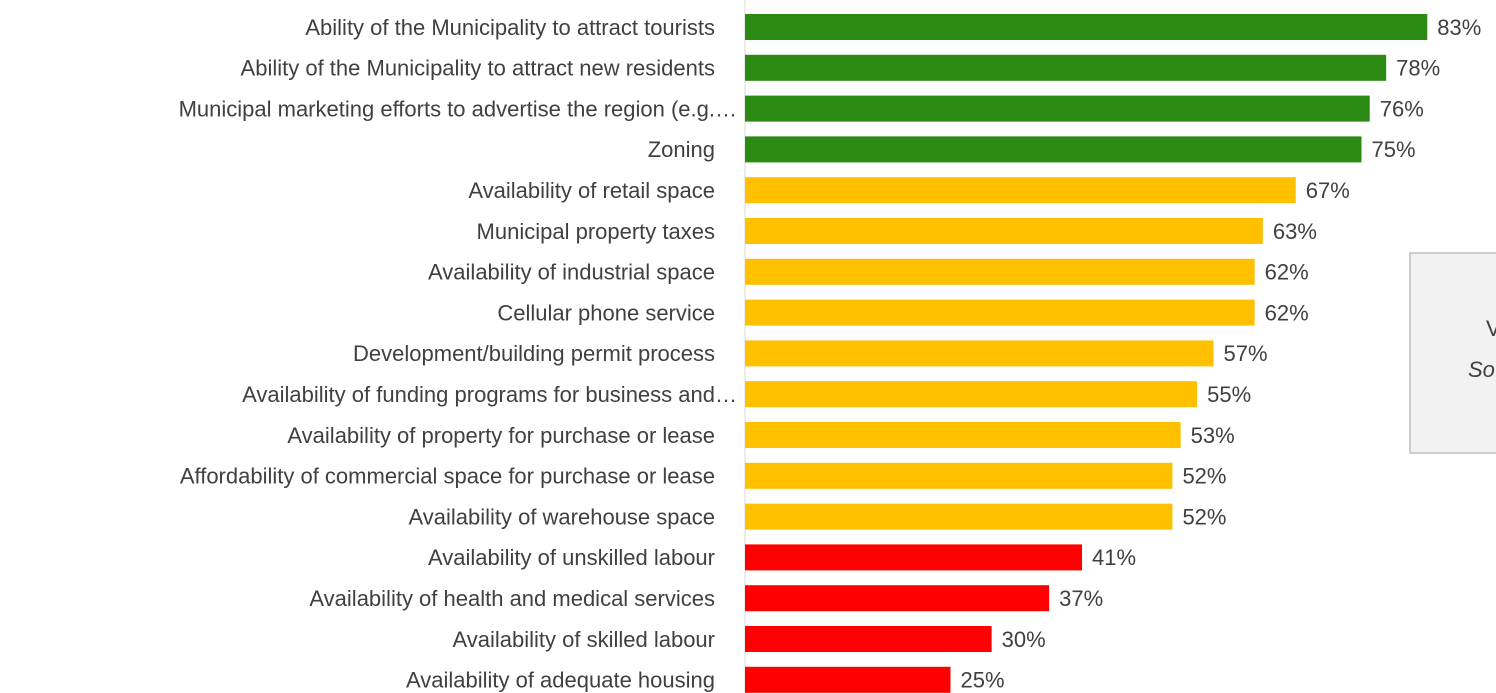 Image resolution: width=1496 pixels, height=693 pixels. What do you see at coordinates (1418, 68) in the screenshot?
I see `value-label: 78%` at bounding box center [1418, 68].